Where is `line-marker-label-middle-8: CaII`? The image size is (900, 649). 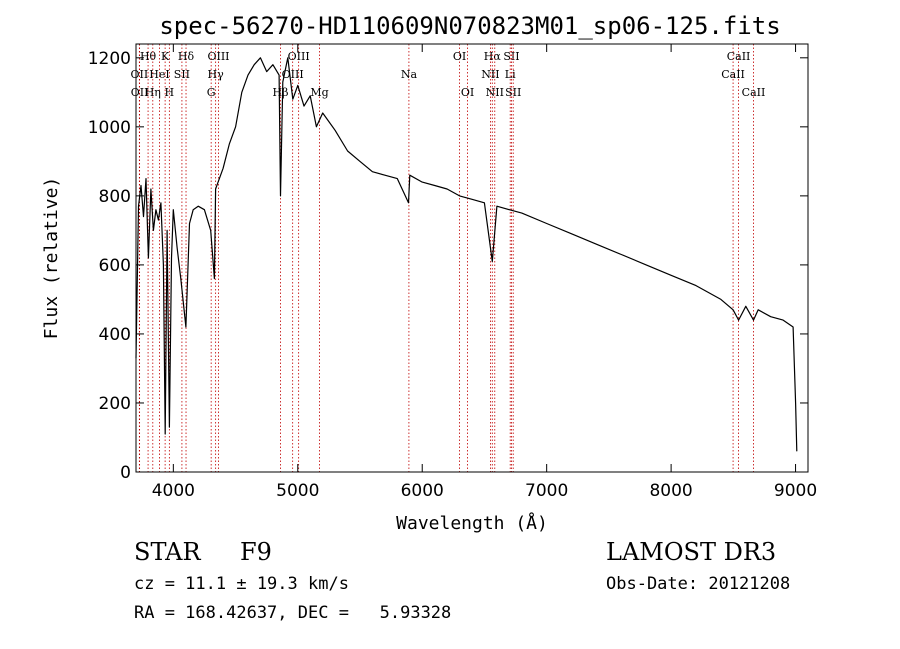 line-marker-label-middle-8: CaII is located at coordinates (733, 74).